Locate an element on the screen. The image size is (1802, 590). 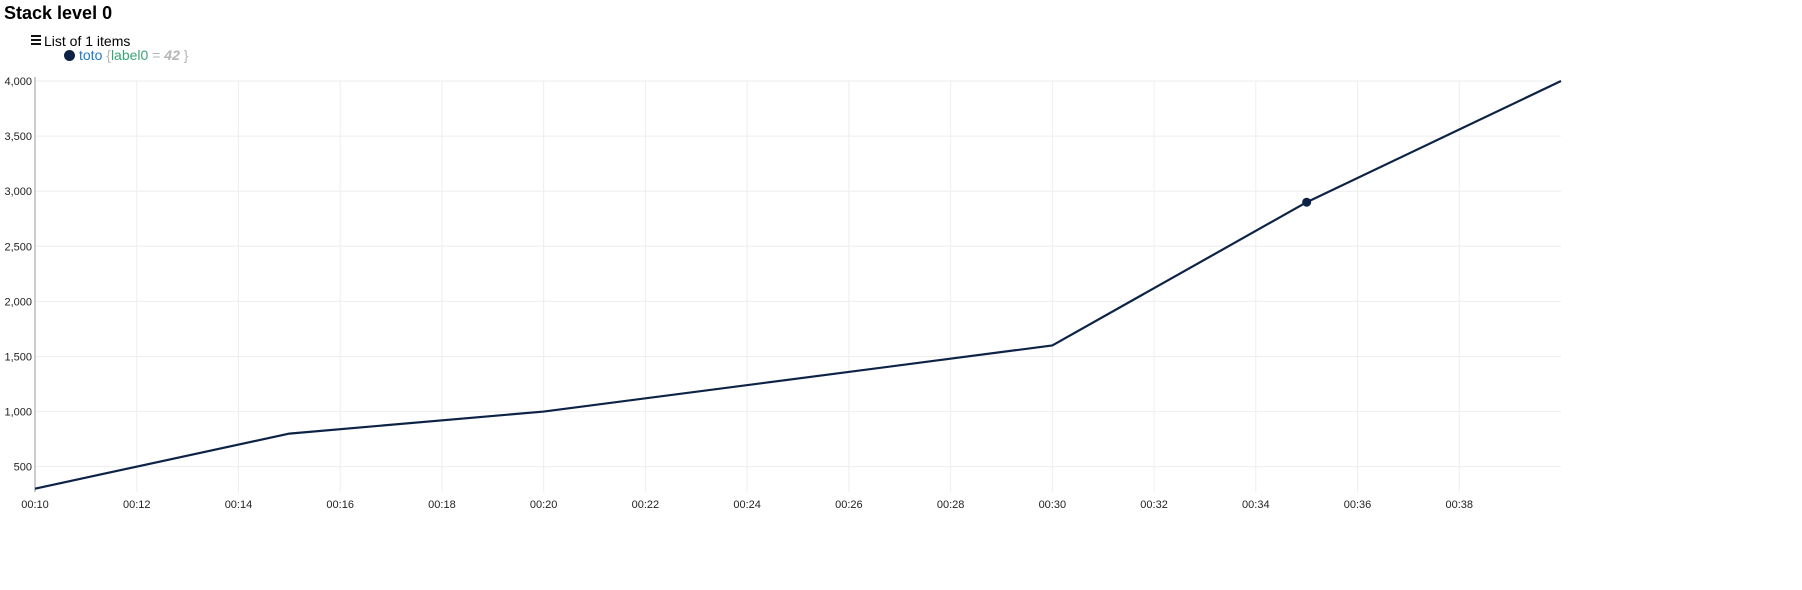
legend-label-eq: = is located at coordinates (156, 55).